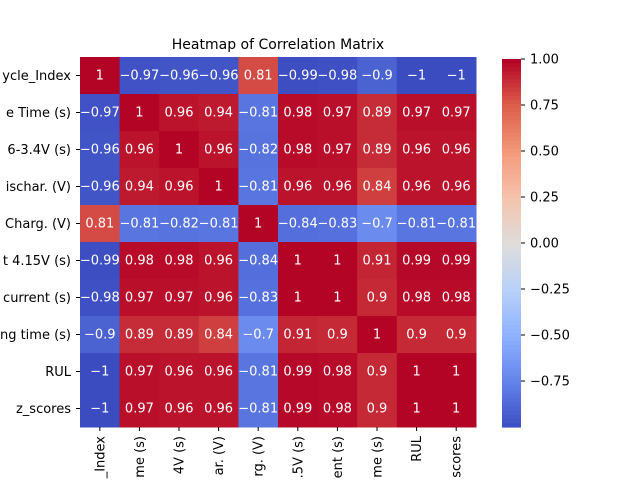 Image resolution: width=640 pixels, height=480 pixels. What do you see at coordinates (100, 458) in the screenshot?
I see `x-tick-label: _Index` at bounding box center [100, 458].